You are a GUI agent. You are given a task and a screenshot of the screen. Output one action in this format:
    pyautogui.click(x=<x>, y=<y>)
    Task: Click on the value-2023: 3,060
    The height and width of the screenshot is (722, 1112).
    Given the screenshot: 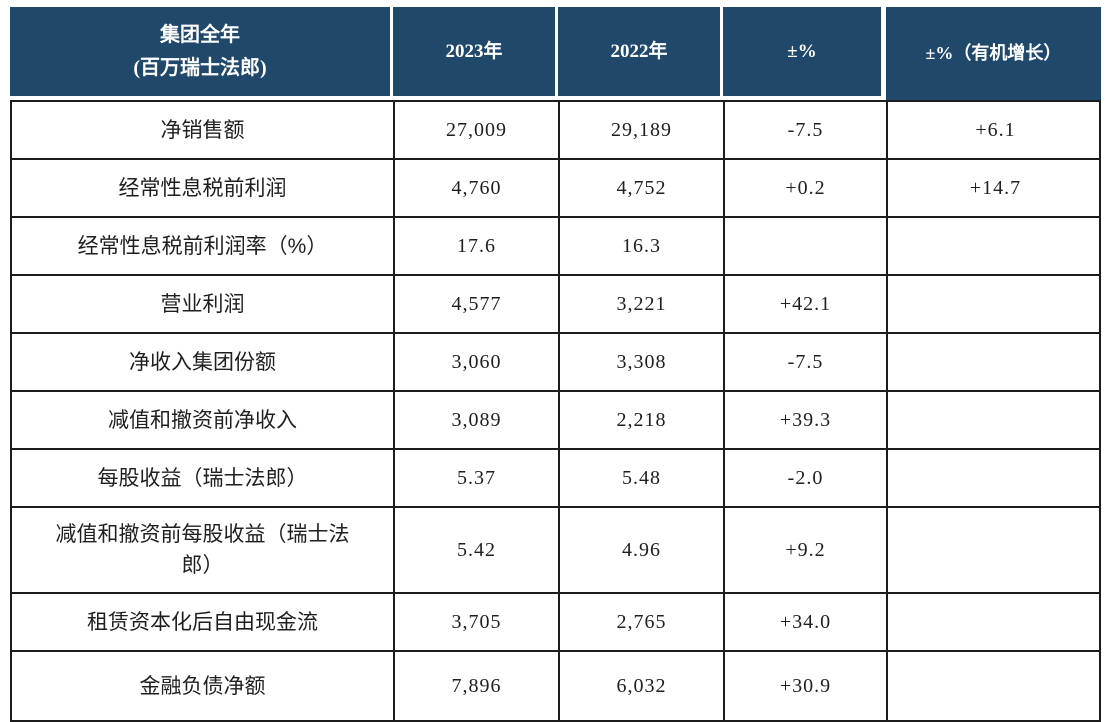 What is the action you would take?
    pyautogui.click(x=477, y=362)
    